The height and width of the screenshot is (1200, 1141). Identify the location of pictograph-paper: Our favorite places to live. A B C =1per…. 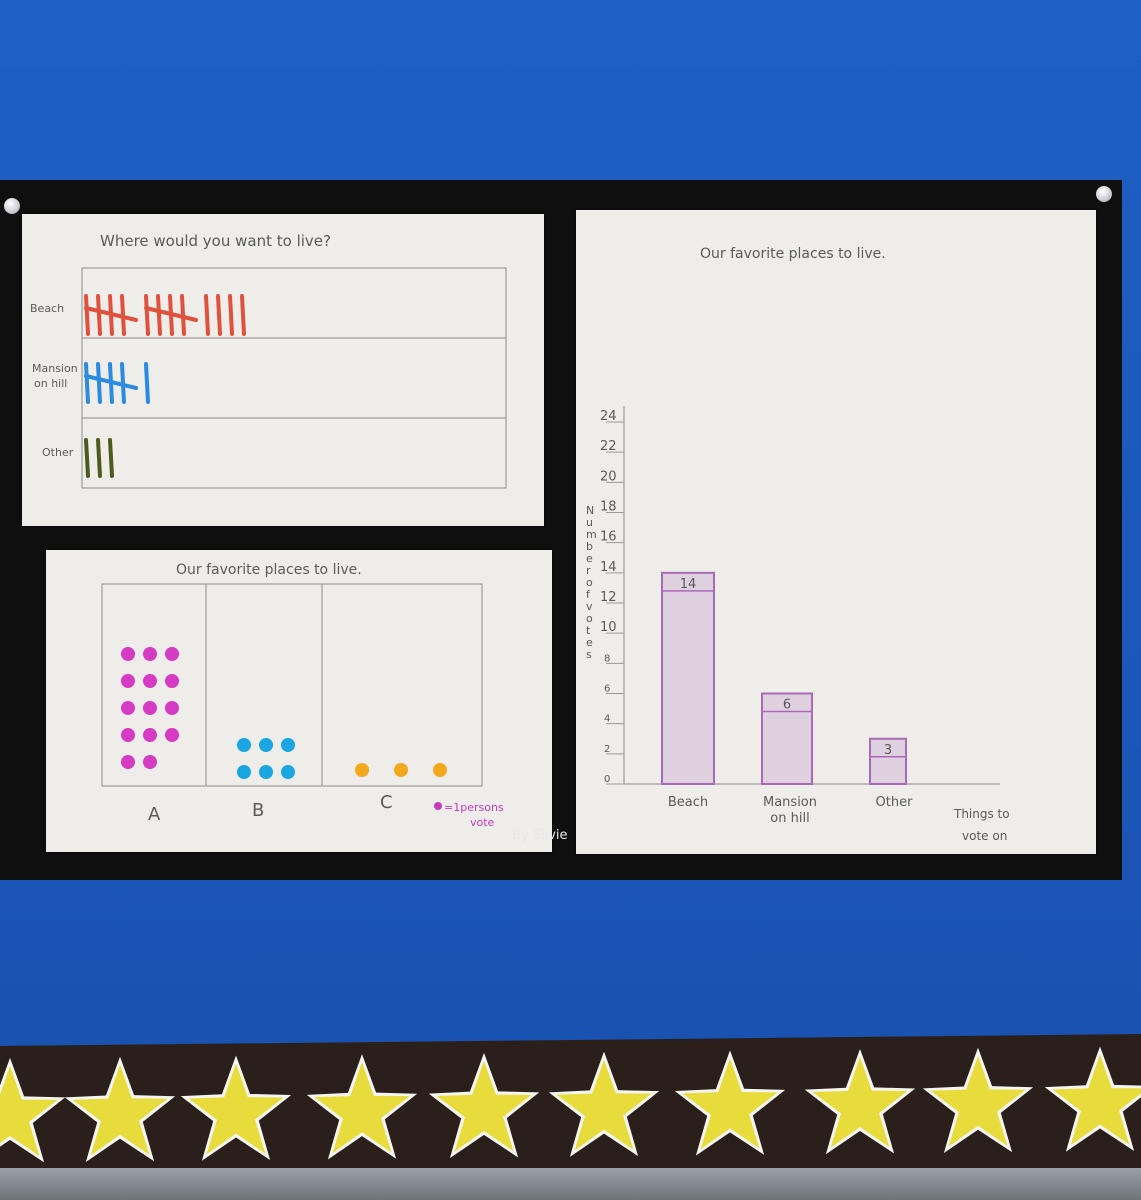
(299, 701).